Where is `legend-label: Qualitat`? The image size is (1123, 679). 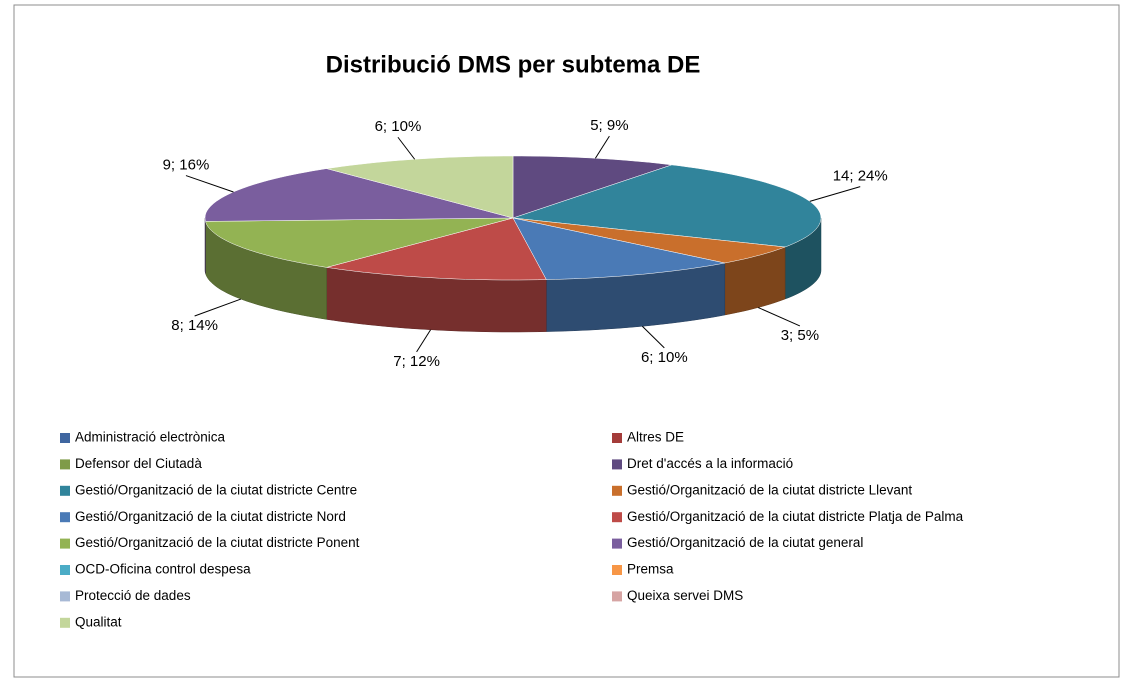
legend-label: Qualitat is located at coordinates (98, 621).